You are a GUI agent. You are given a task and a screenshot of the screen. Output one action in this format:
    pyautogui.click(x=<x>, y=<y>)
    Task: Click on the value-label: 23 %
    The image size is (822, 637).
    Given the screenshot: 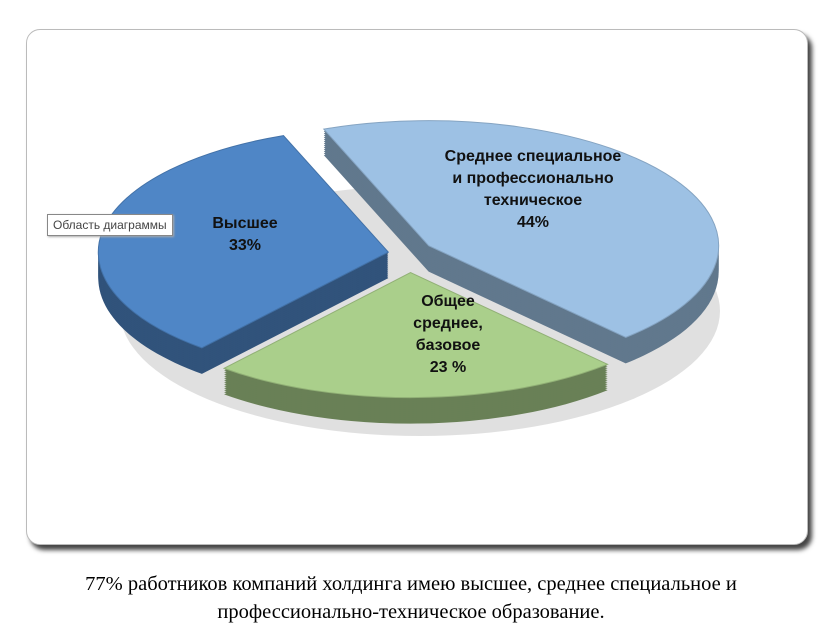 What is the action you would take?
    pyautogui.click(x=448, y=367)
    